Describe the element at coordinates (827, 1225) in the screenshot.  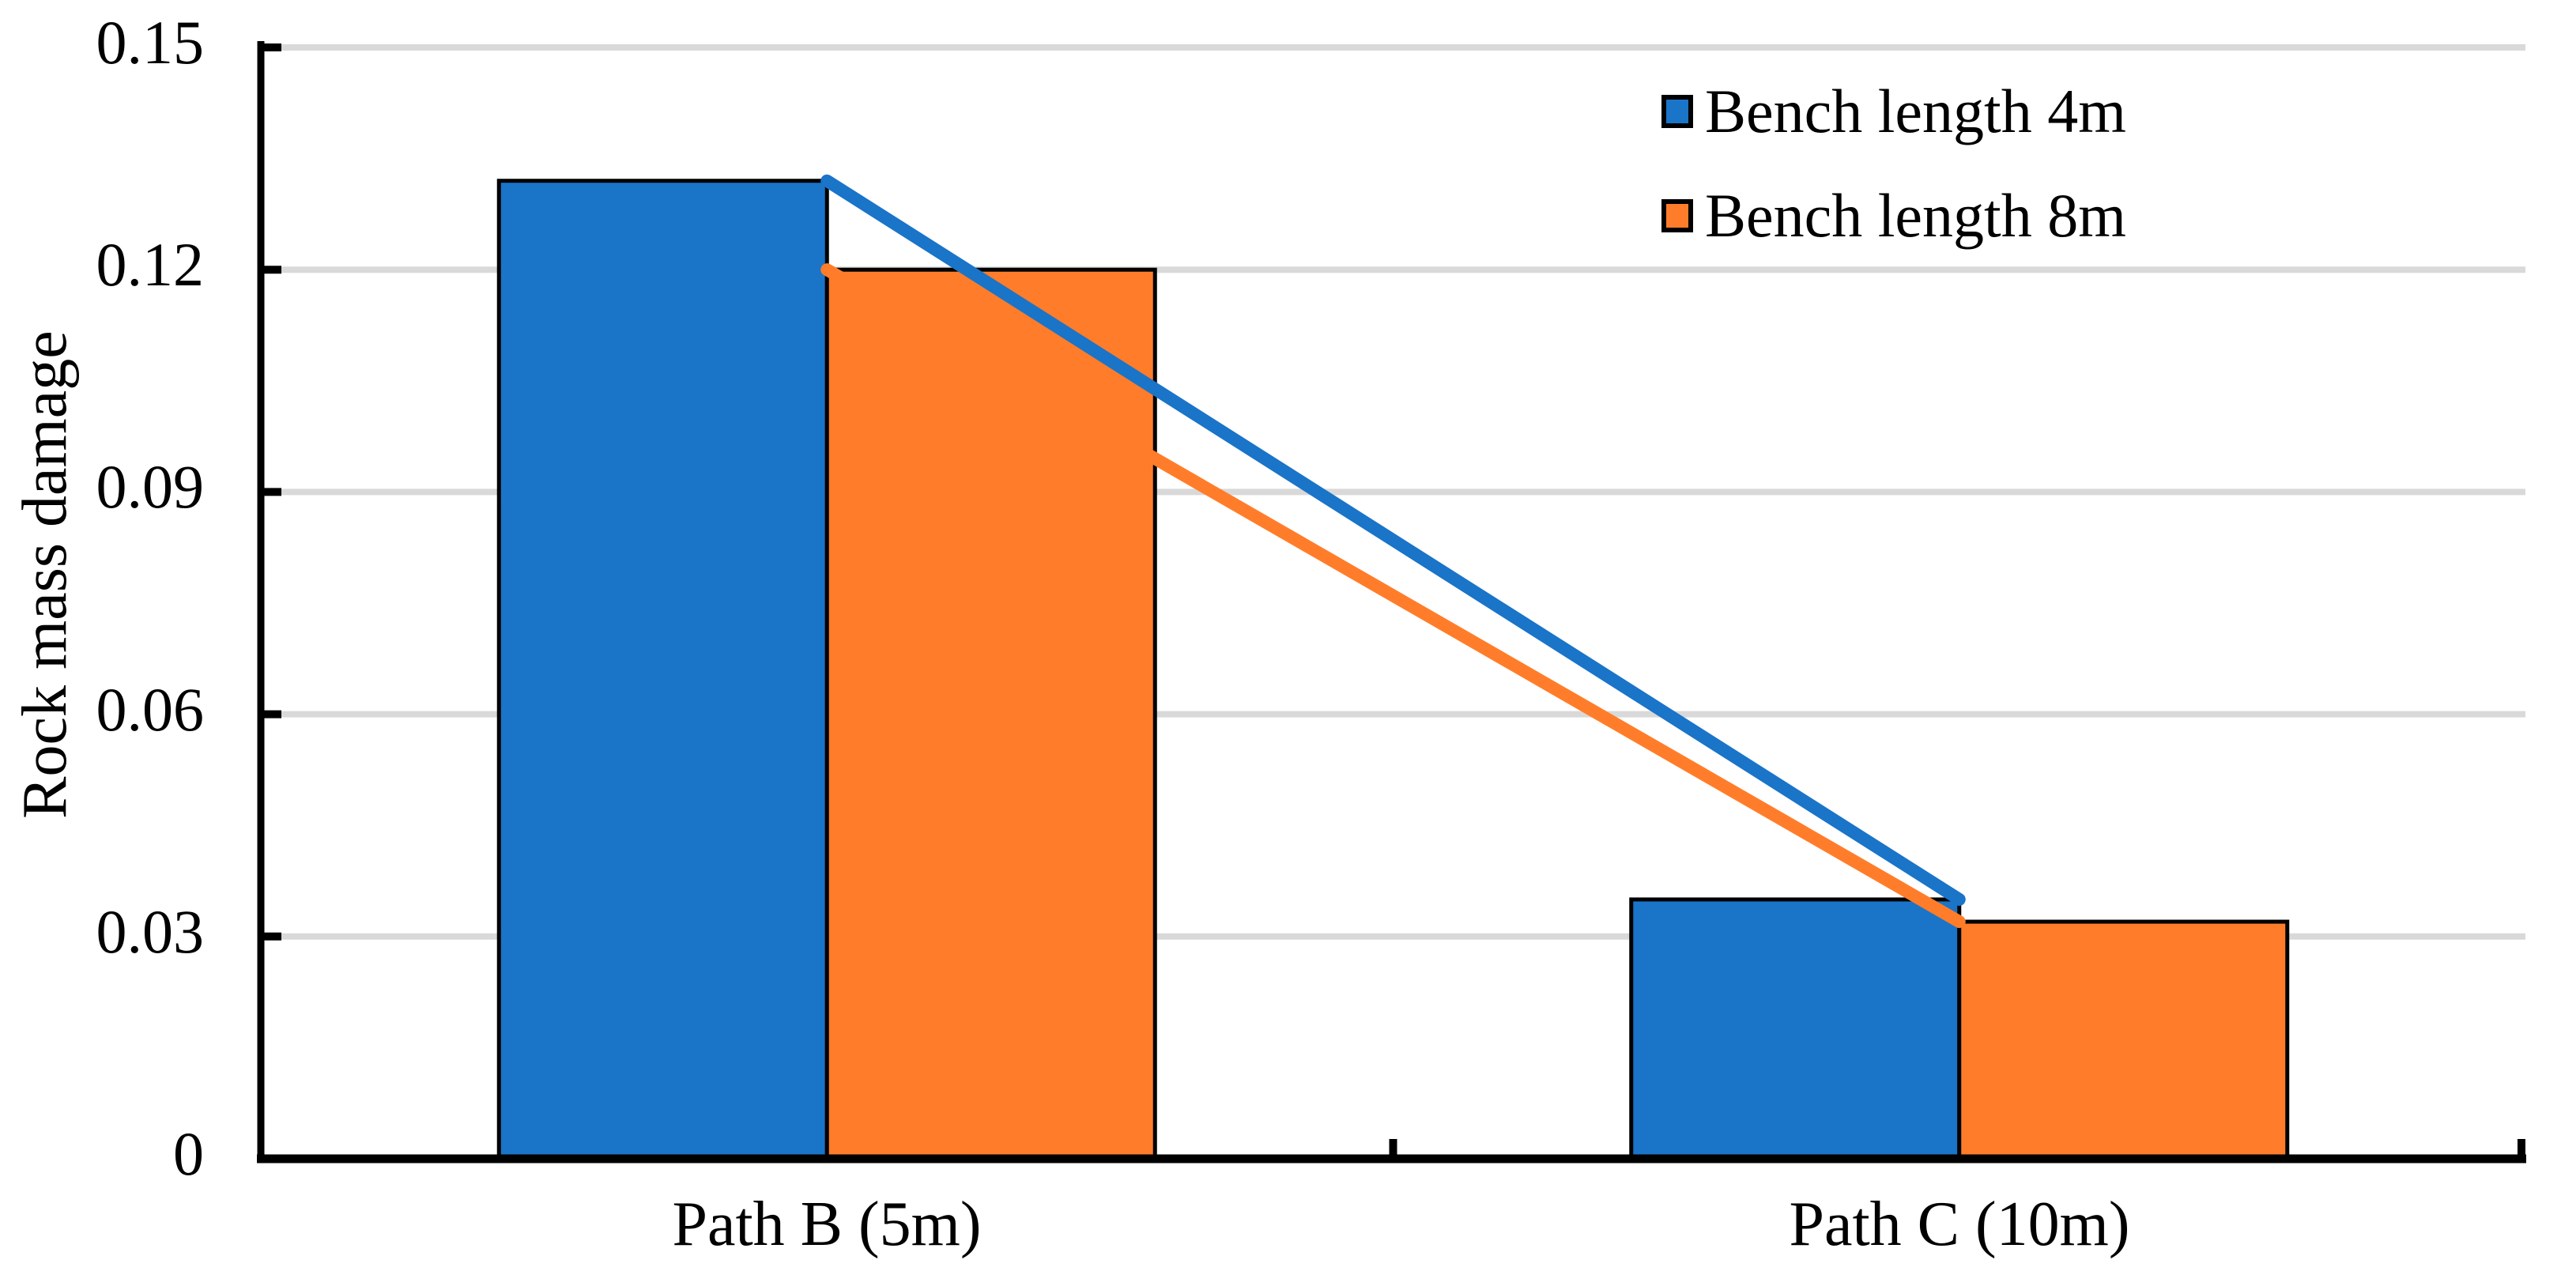
I see `x-axis-label-path-b: Path B (5m)` at that location.